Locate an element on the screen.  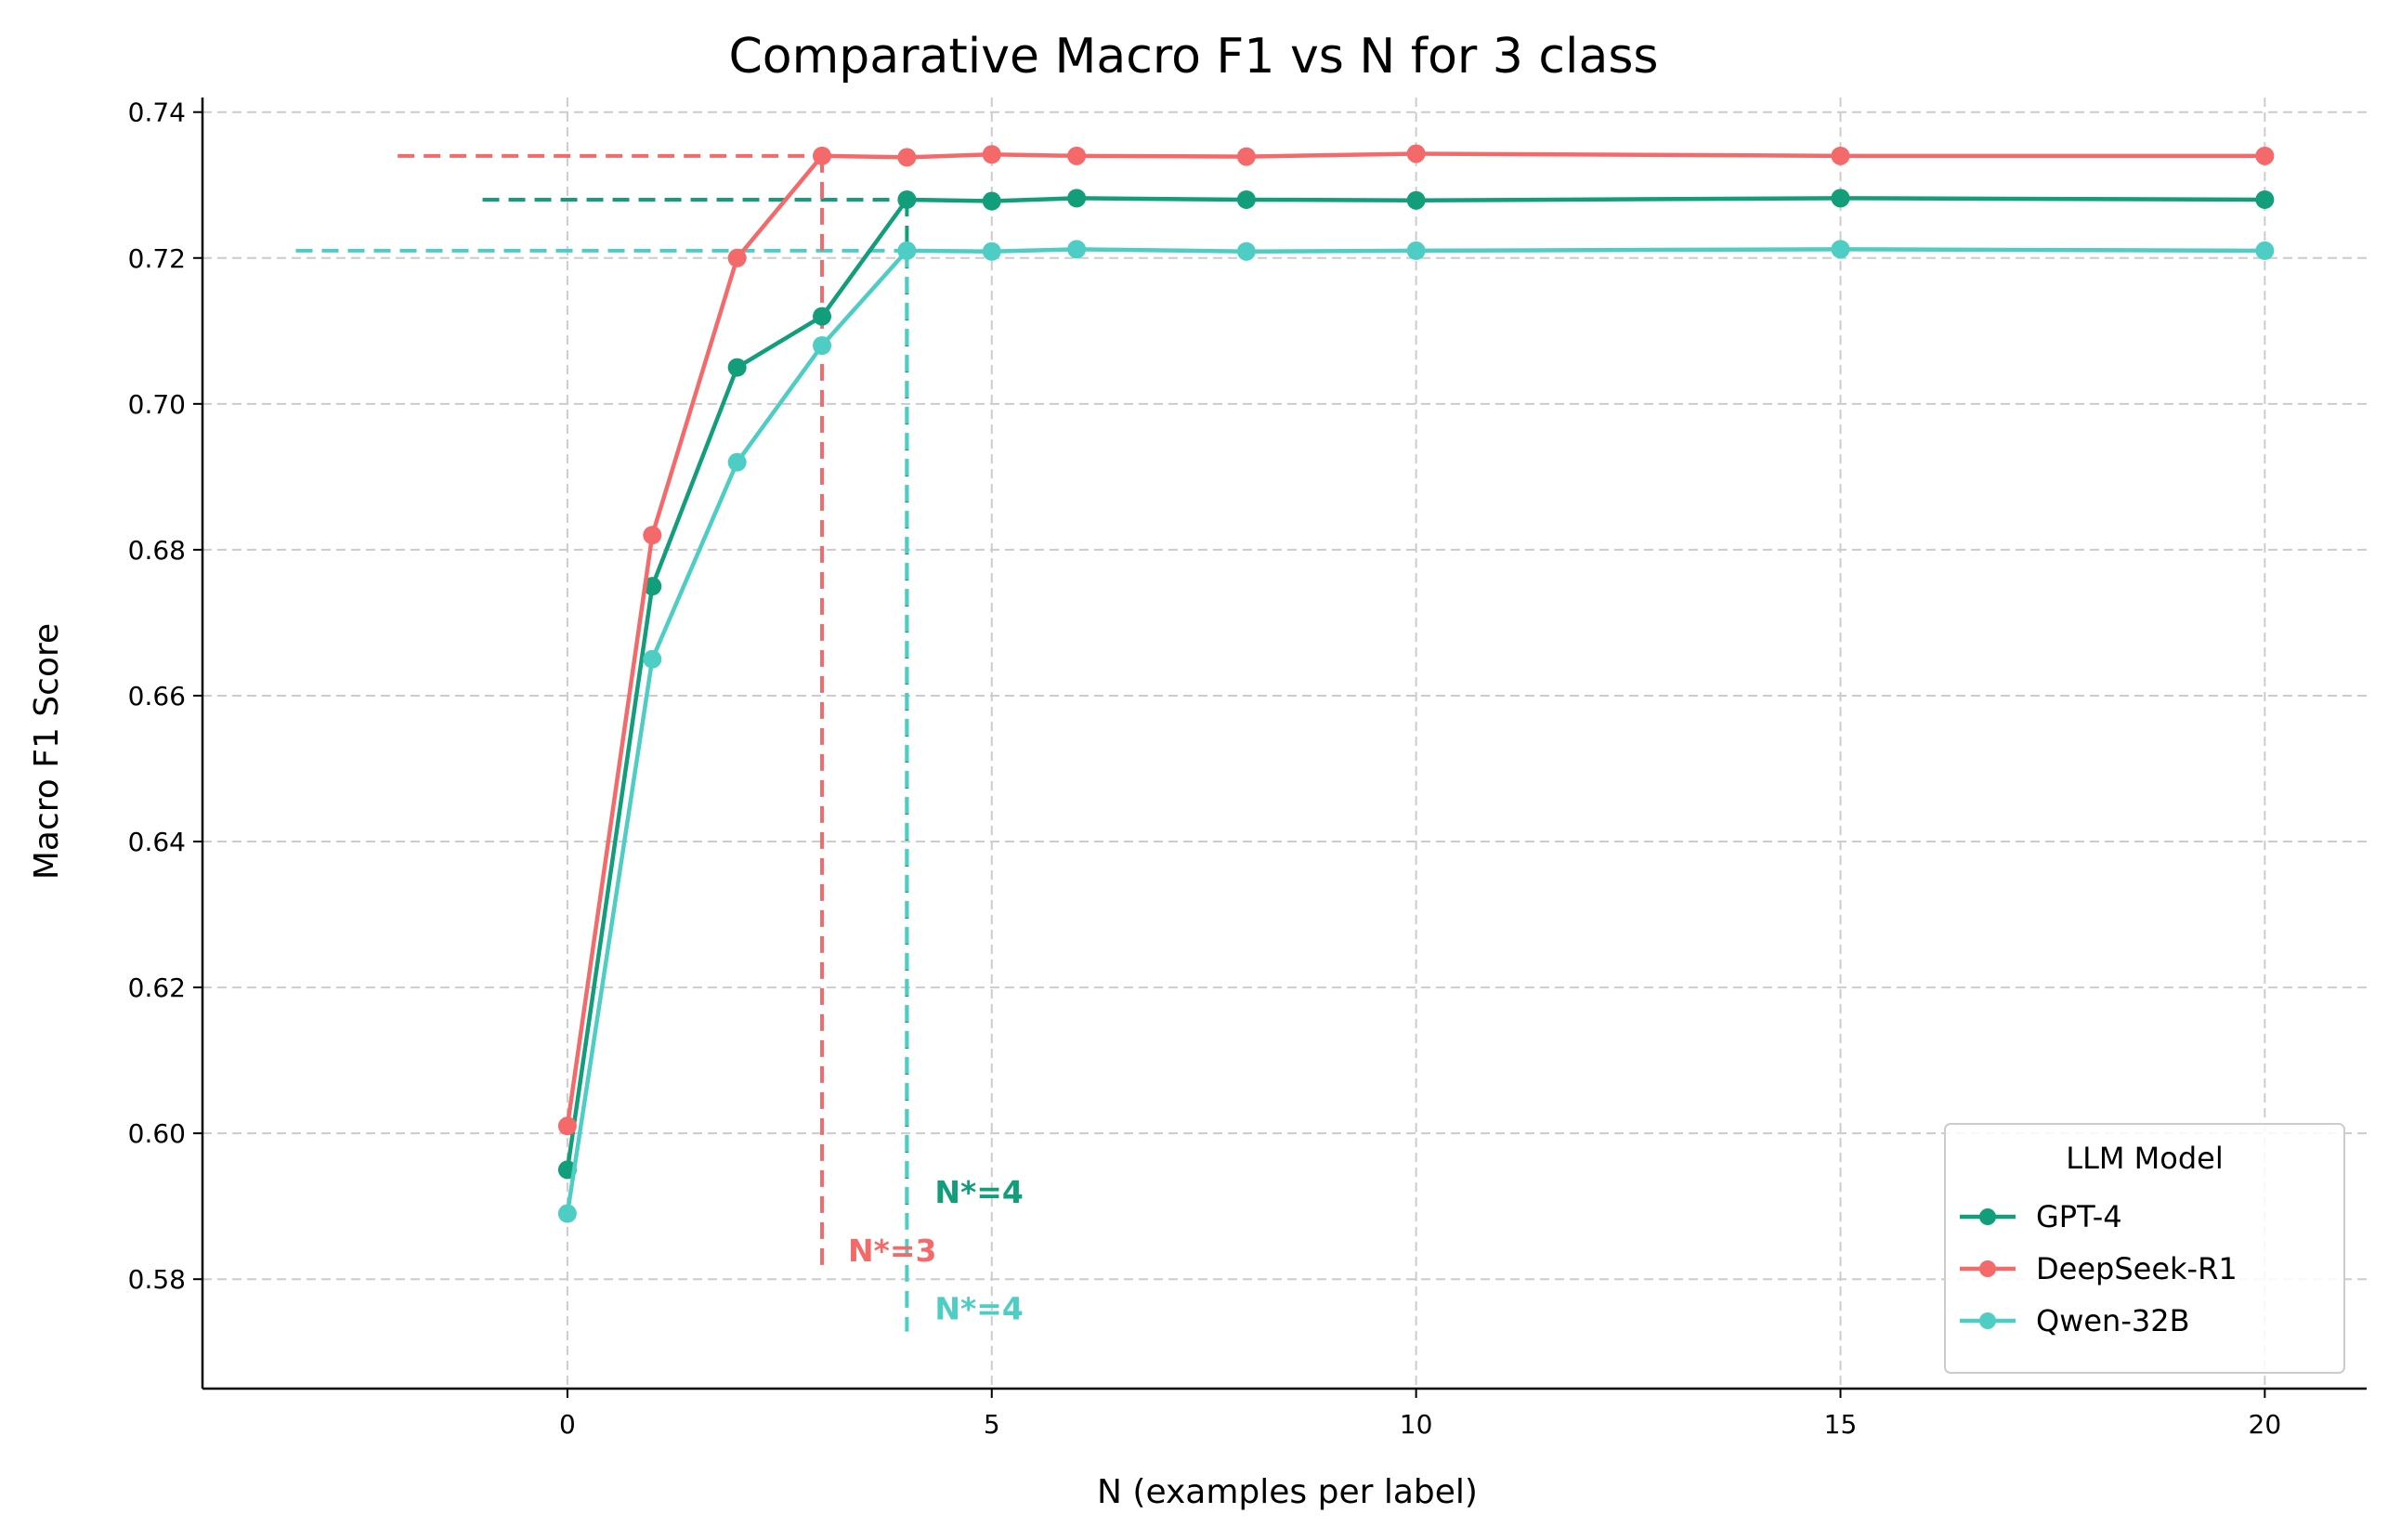
legend-title: LLM Model is located at coordinates (2145, 1158).